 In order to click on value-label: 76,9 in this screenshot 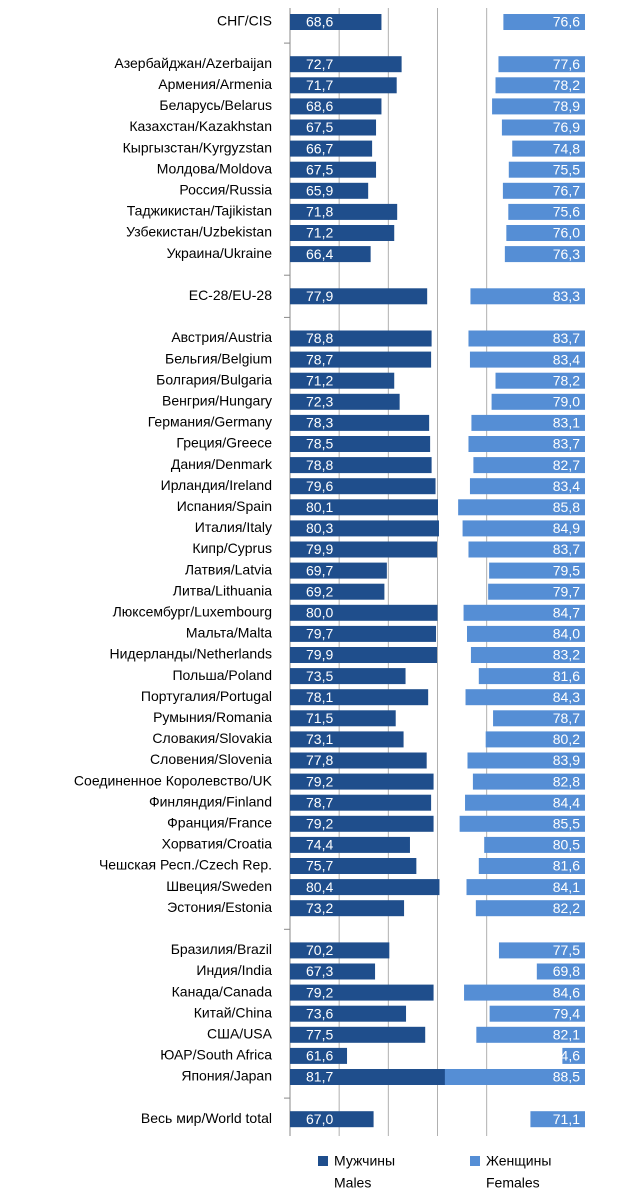, I will do `click(566, 127)`.